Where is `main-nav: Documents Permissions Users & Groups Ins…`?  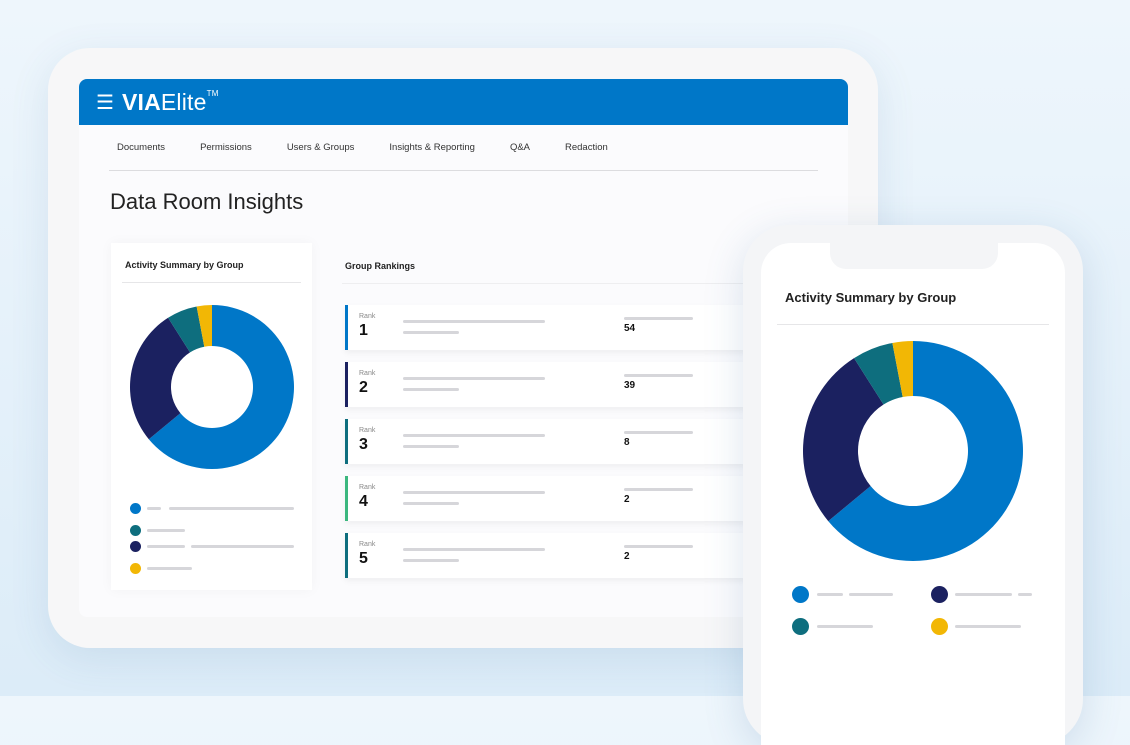
main-nav: Documents Permissions Users & Groups Ins… is located at coordinates (463, 148).